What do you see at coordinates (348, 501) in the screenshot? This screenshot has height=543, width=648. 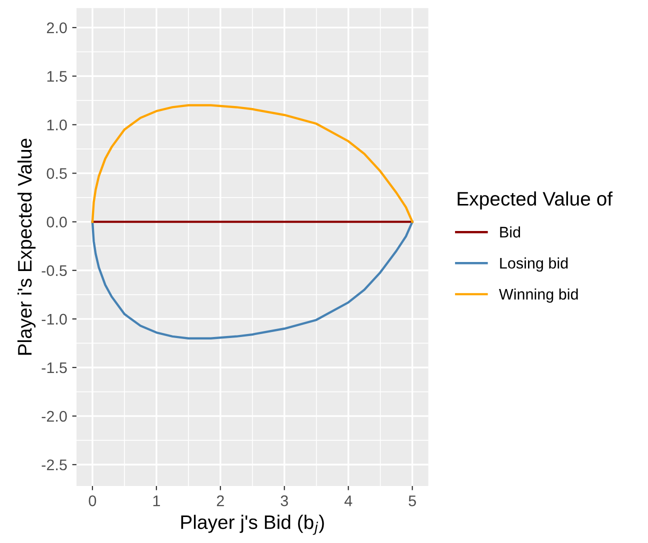 I see `x-tick-label: 4` at bounding box center [348, 501].